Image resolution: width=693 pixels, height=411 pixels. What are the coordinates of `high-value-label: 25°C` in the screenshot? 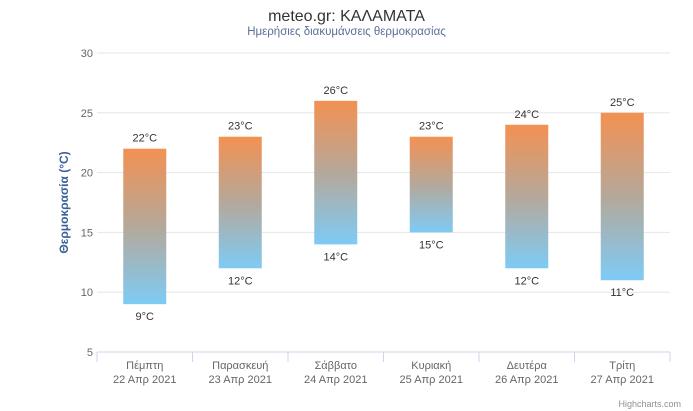 It's located at (622, 103).